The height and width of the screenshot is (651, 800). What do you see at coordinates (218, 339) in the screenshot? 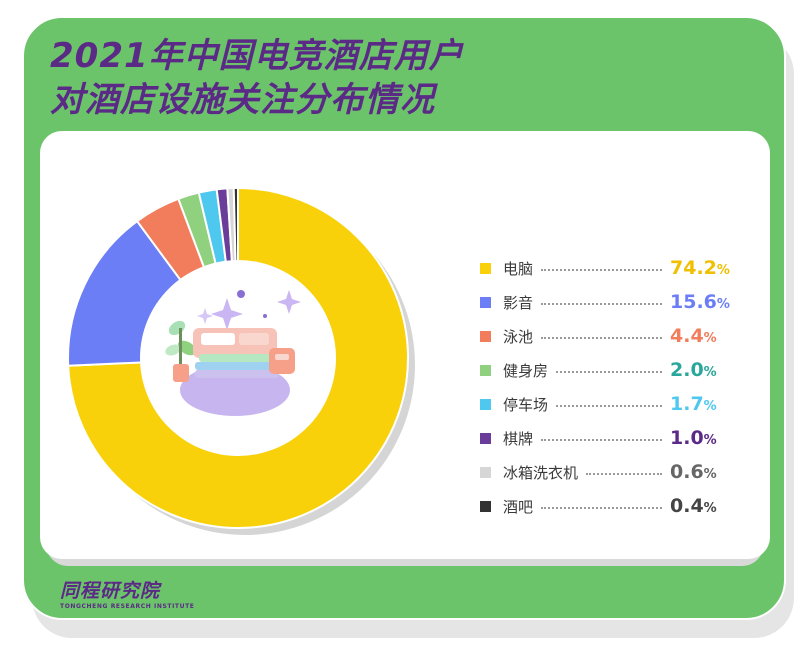
I see `sofa-pillow` at bounding box center [218, 339].